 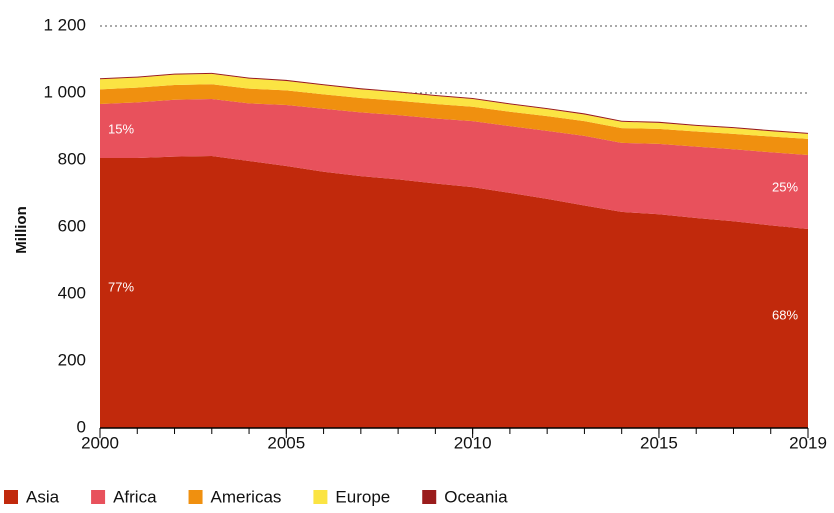 What do you see at coordinates (121, 128) in the screenshot?
I see `annotation: 15%` at bounding box center [121, 128].